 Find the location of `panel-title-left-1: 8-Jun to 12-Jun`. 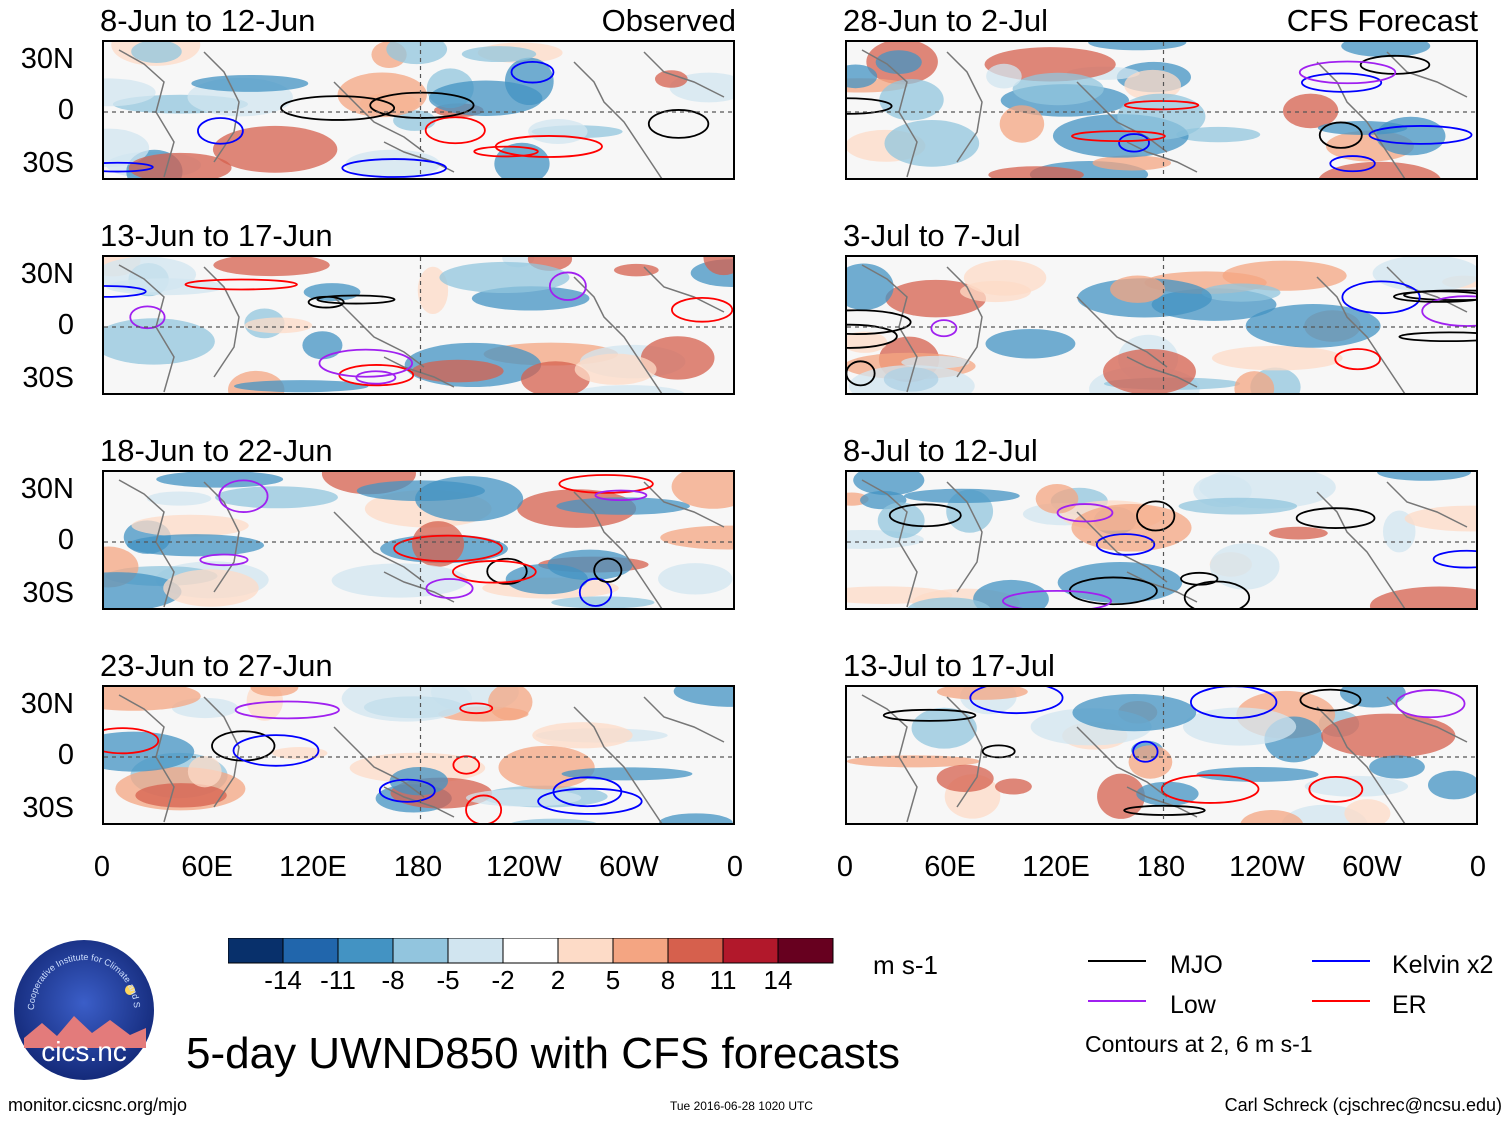

panel-title-left-1: 8-Jun to 12-Jun is located at coordinates (208, 20).